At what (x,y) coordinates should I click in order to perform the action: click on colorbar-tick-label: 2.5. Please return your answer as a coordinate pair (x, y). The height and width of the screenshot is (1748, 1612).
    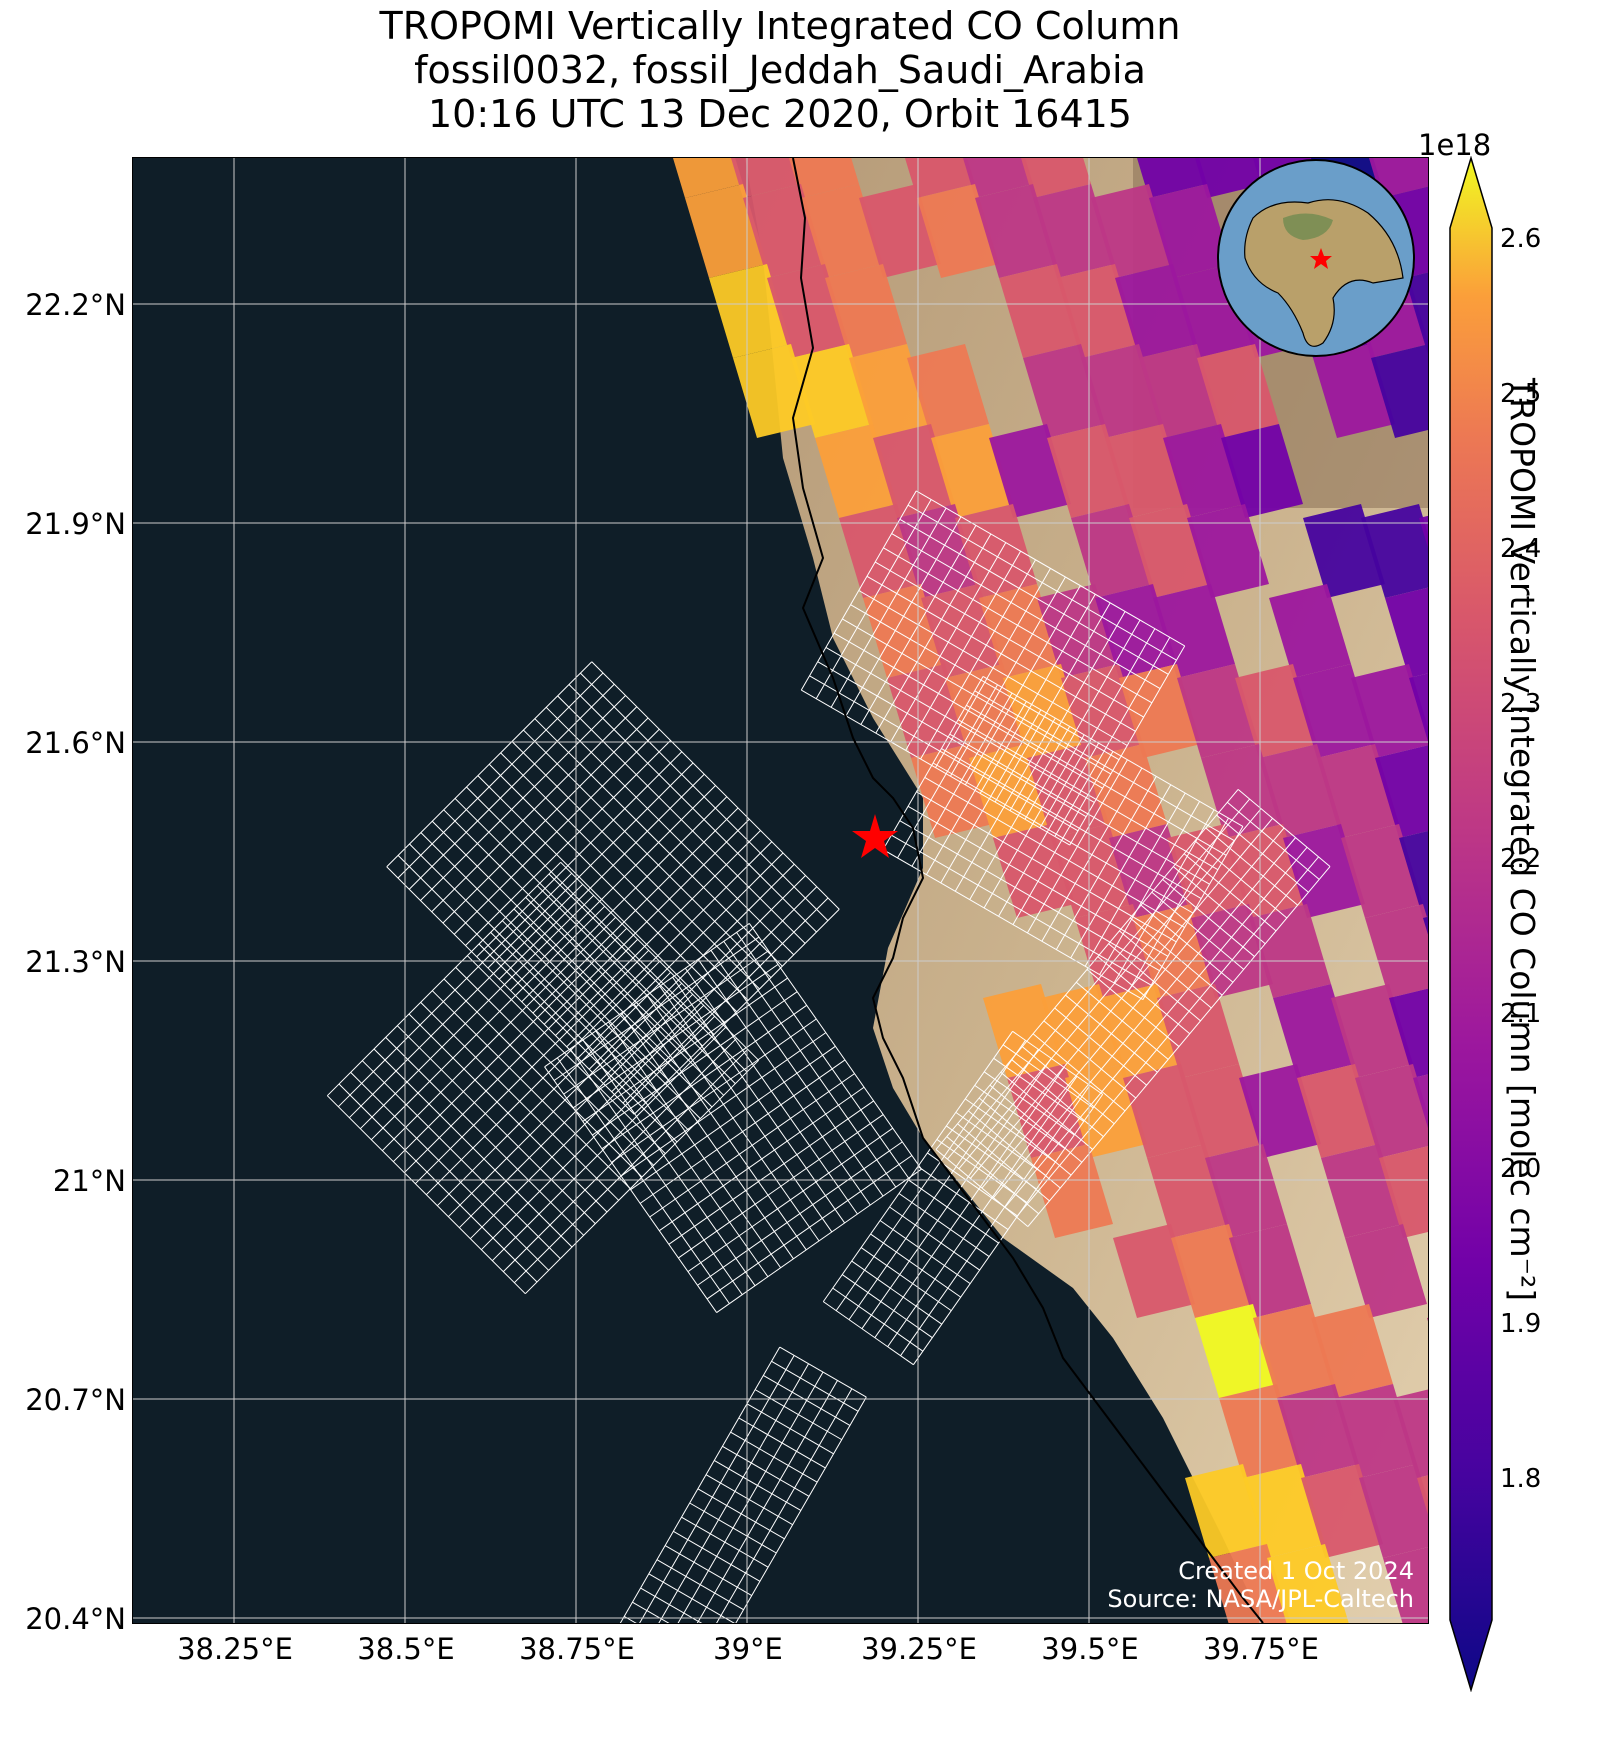
    Looking at the image, I should click on (1521, 394).